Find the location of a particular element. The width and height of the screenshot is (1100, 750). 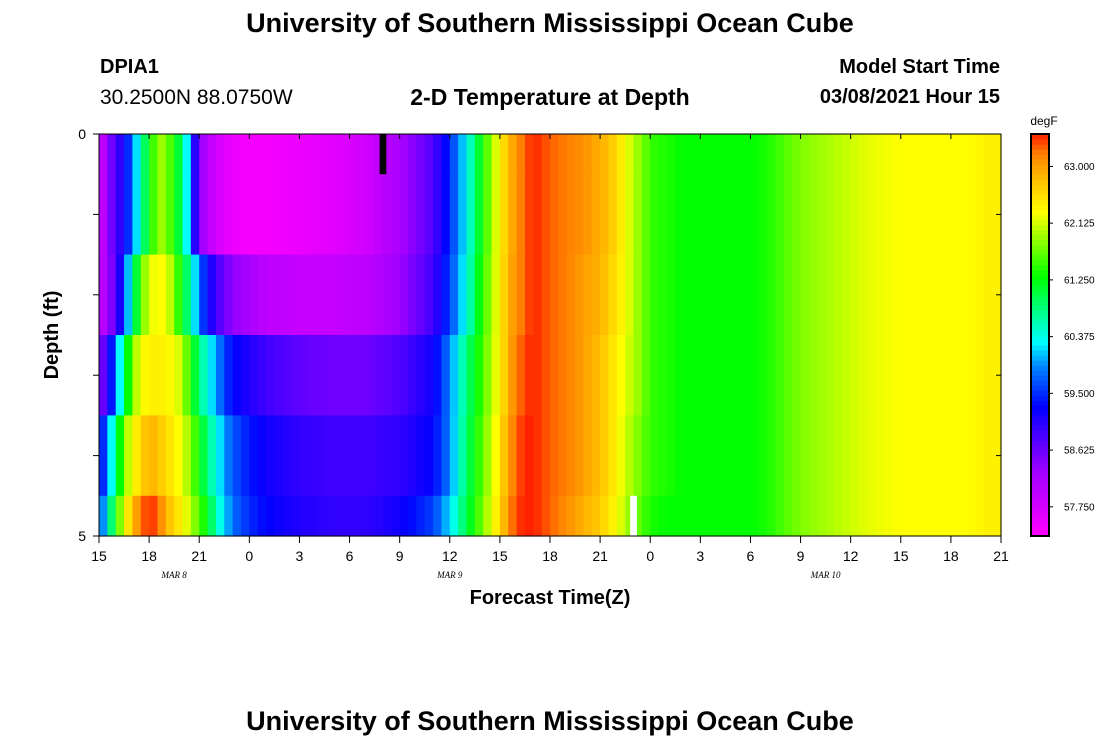

x-tick-label: 0 is located at coordinates (650, 556).